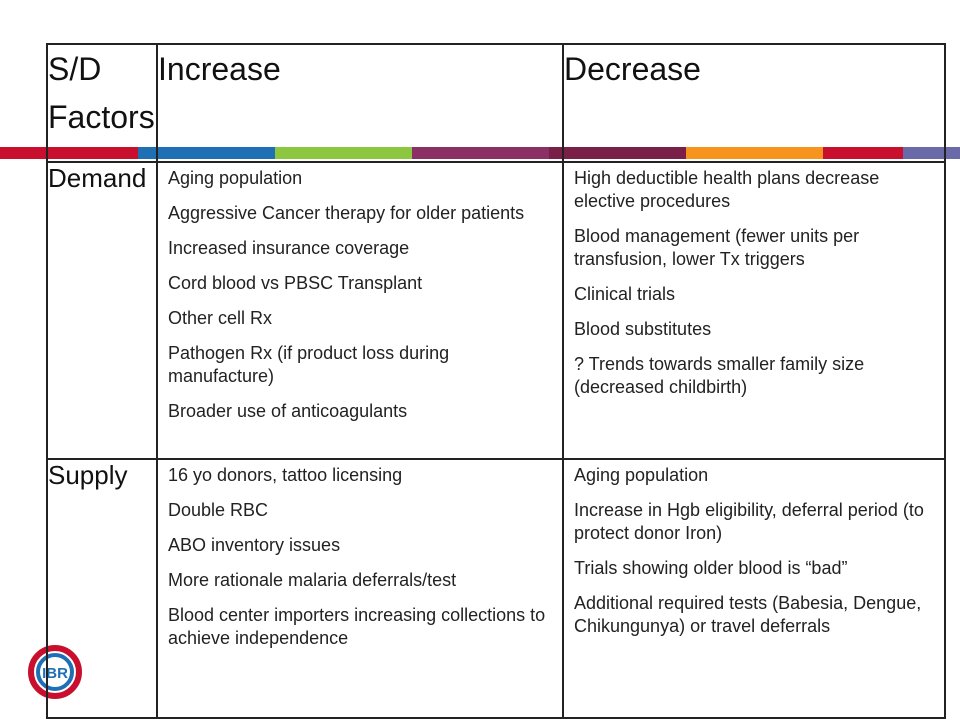 The width and height of the screenshot is (960, 720). Describe the element at coordinates (312, 580) in the screenshot. I see `list-item: More rationale malaria deferrals/test` at that location.